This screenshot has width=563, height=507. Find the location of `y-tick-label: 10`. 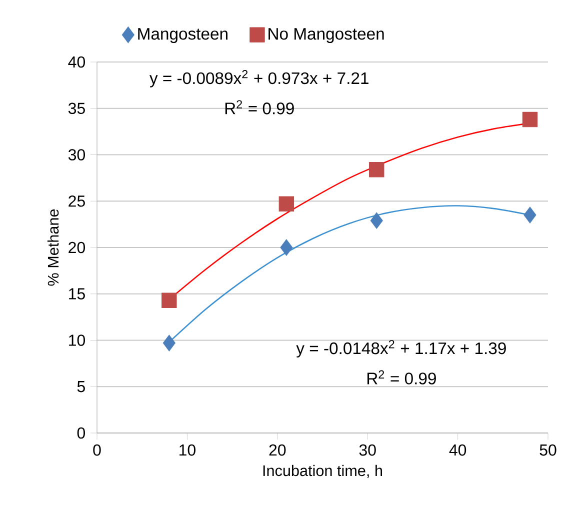

y-tick-label: 10 is located at coordinates (77, 340).